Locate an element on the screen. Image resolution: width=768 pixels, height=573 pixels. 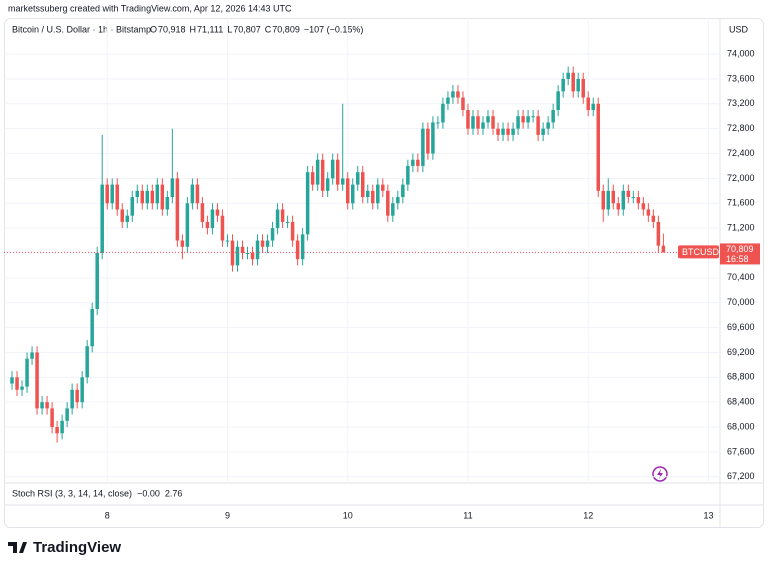
tradingview-logo: TradingView is located at coordinates (64, 547).